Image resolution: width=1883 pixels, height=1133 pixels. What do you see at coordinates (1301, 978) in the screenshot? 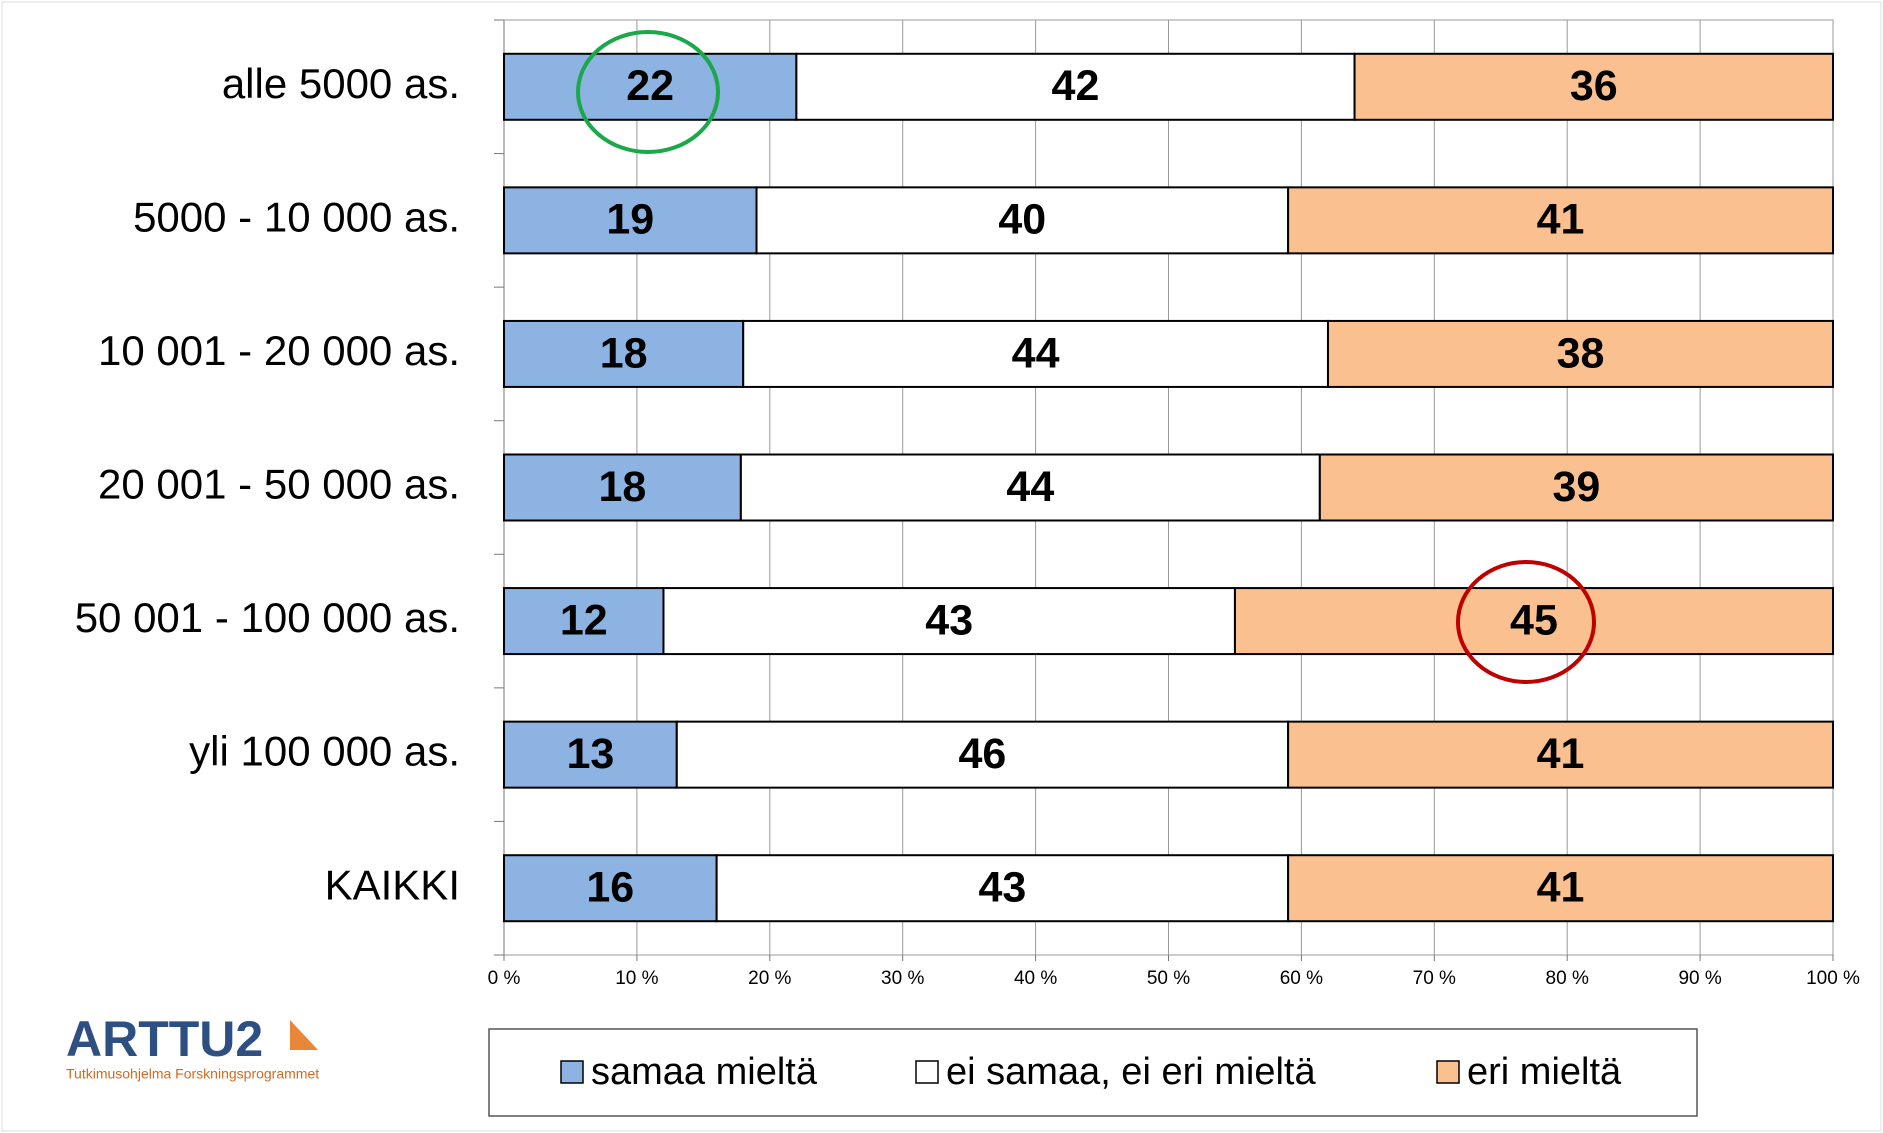
I see `x-tick-label: 60 %` at bounding box center [1301, 978].